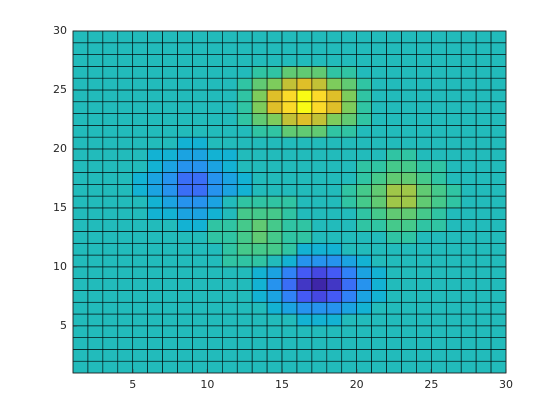 Image resolution: width=560 pixels, height=420 pixels. Describe the element at coordinates (63, 325) in the screenshot. I see `y-tick-label: 5` at that location.